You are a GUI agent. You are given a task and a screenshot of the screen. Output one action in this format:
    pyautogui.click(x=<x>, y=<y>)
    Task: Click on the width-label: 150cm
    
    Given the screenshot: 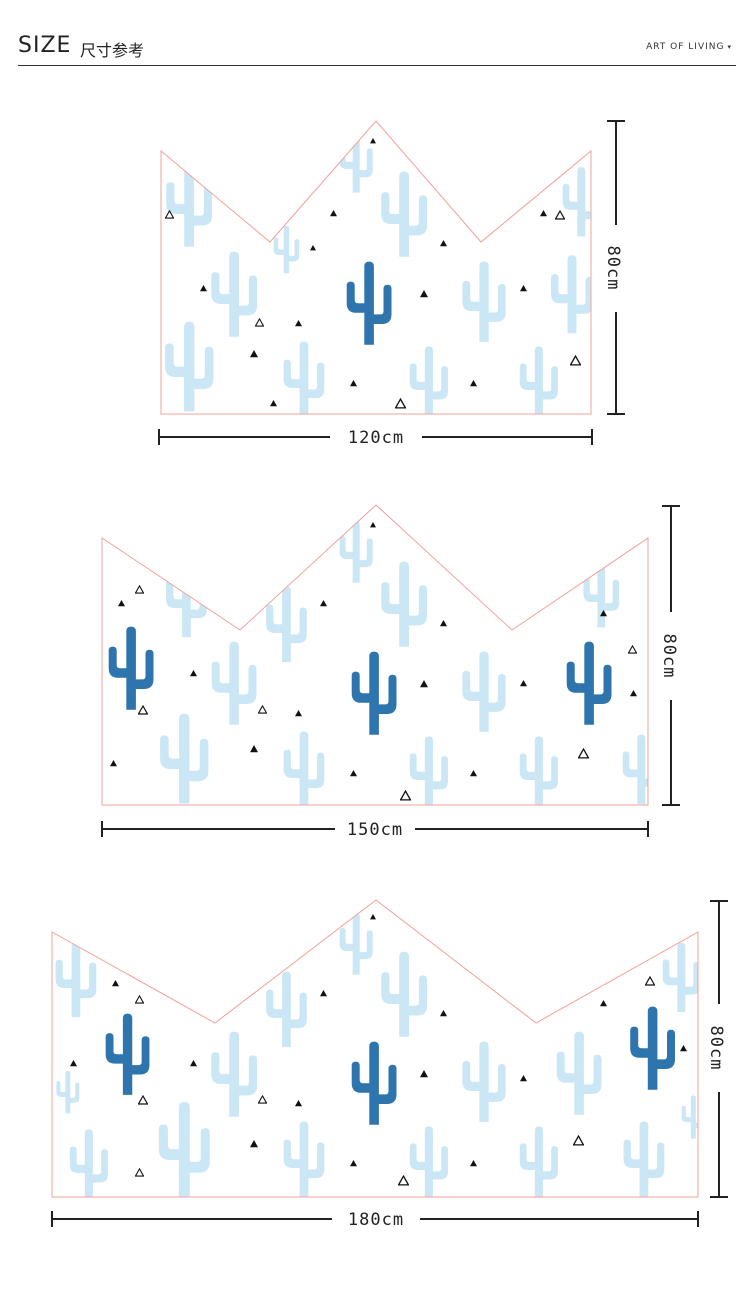 What is the action you would take?
    pyautogui.click(x=375, y=830)
    